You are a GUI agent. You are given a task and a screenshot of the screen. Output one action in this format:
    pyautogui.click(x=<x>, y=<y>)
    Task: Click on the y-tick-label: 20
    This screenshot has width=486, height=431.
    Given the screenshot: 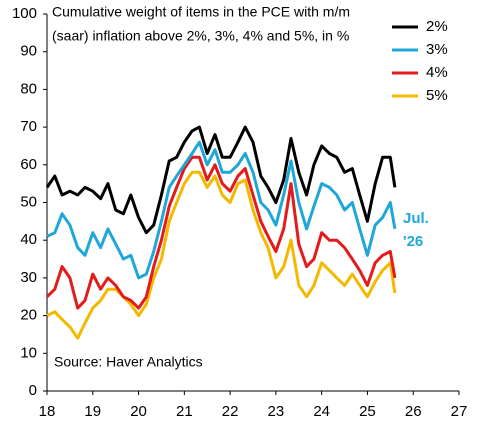 What is the action you would take?
    pyautogui.click(x=28, y=315)
    